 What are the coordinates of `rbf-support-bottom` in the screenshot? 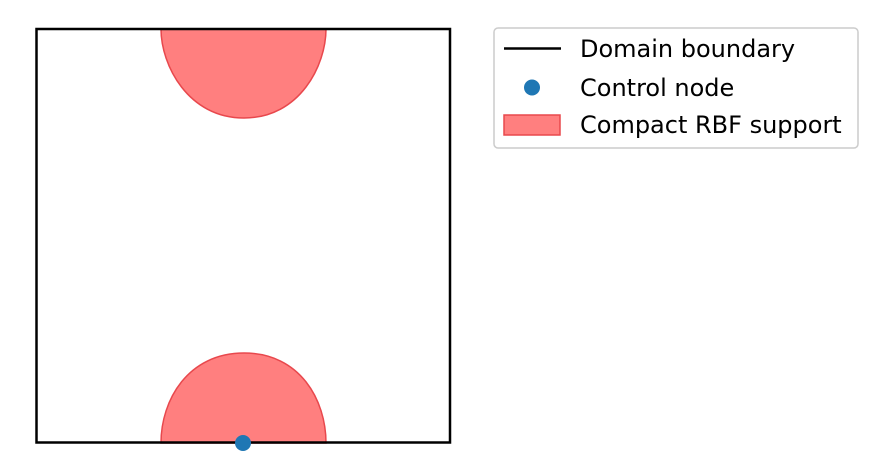 It's located at (243, 398).